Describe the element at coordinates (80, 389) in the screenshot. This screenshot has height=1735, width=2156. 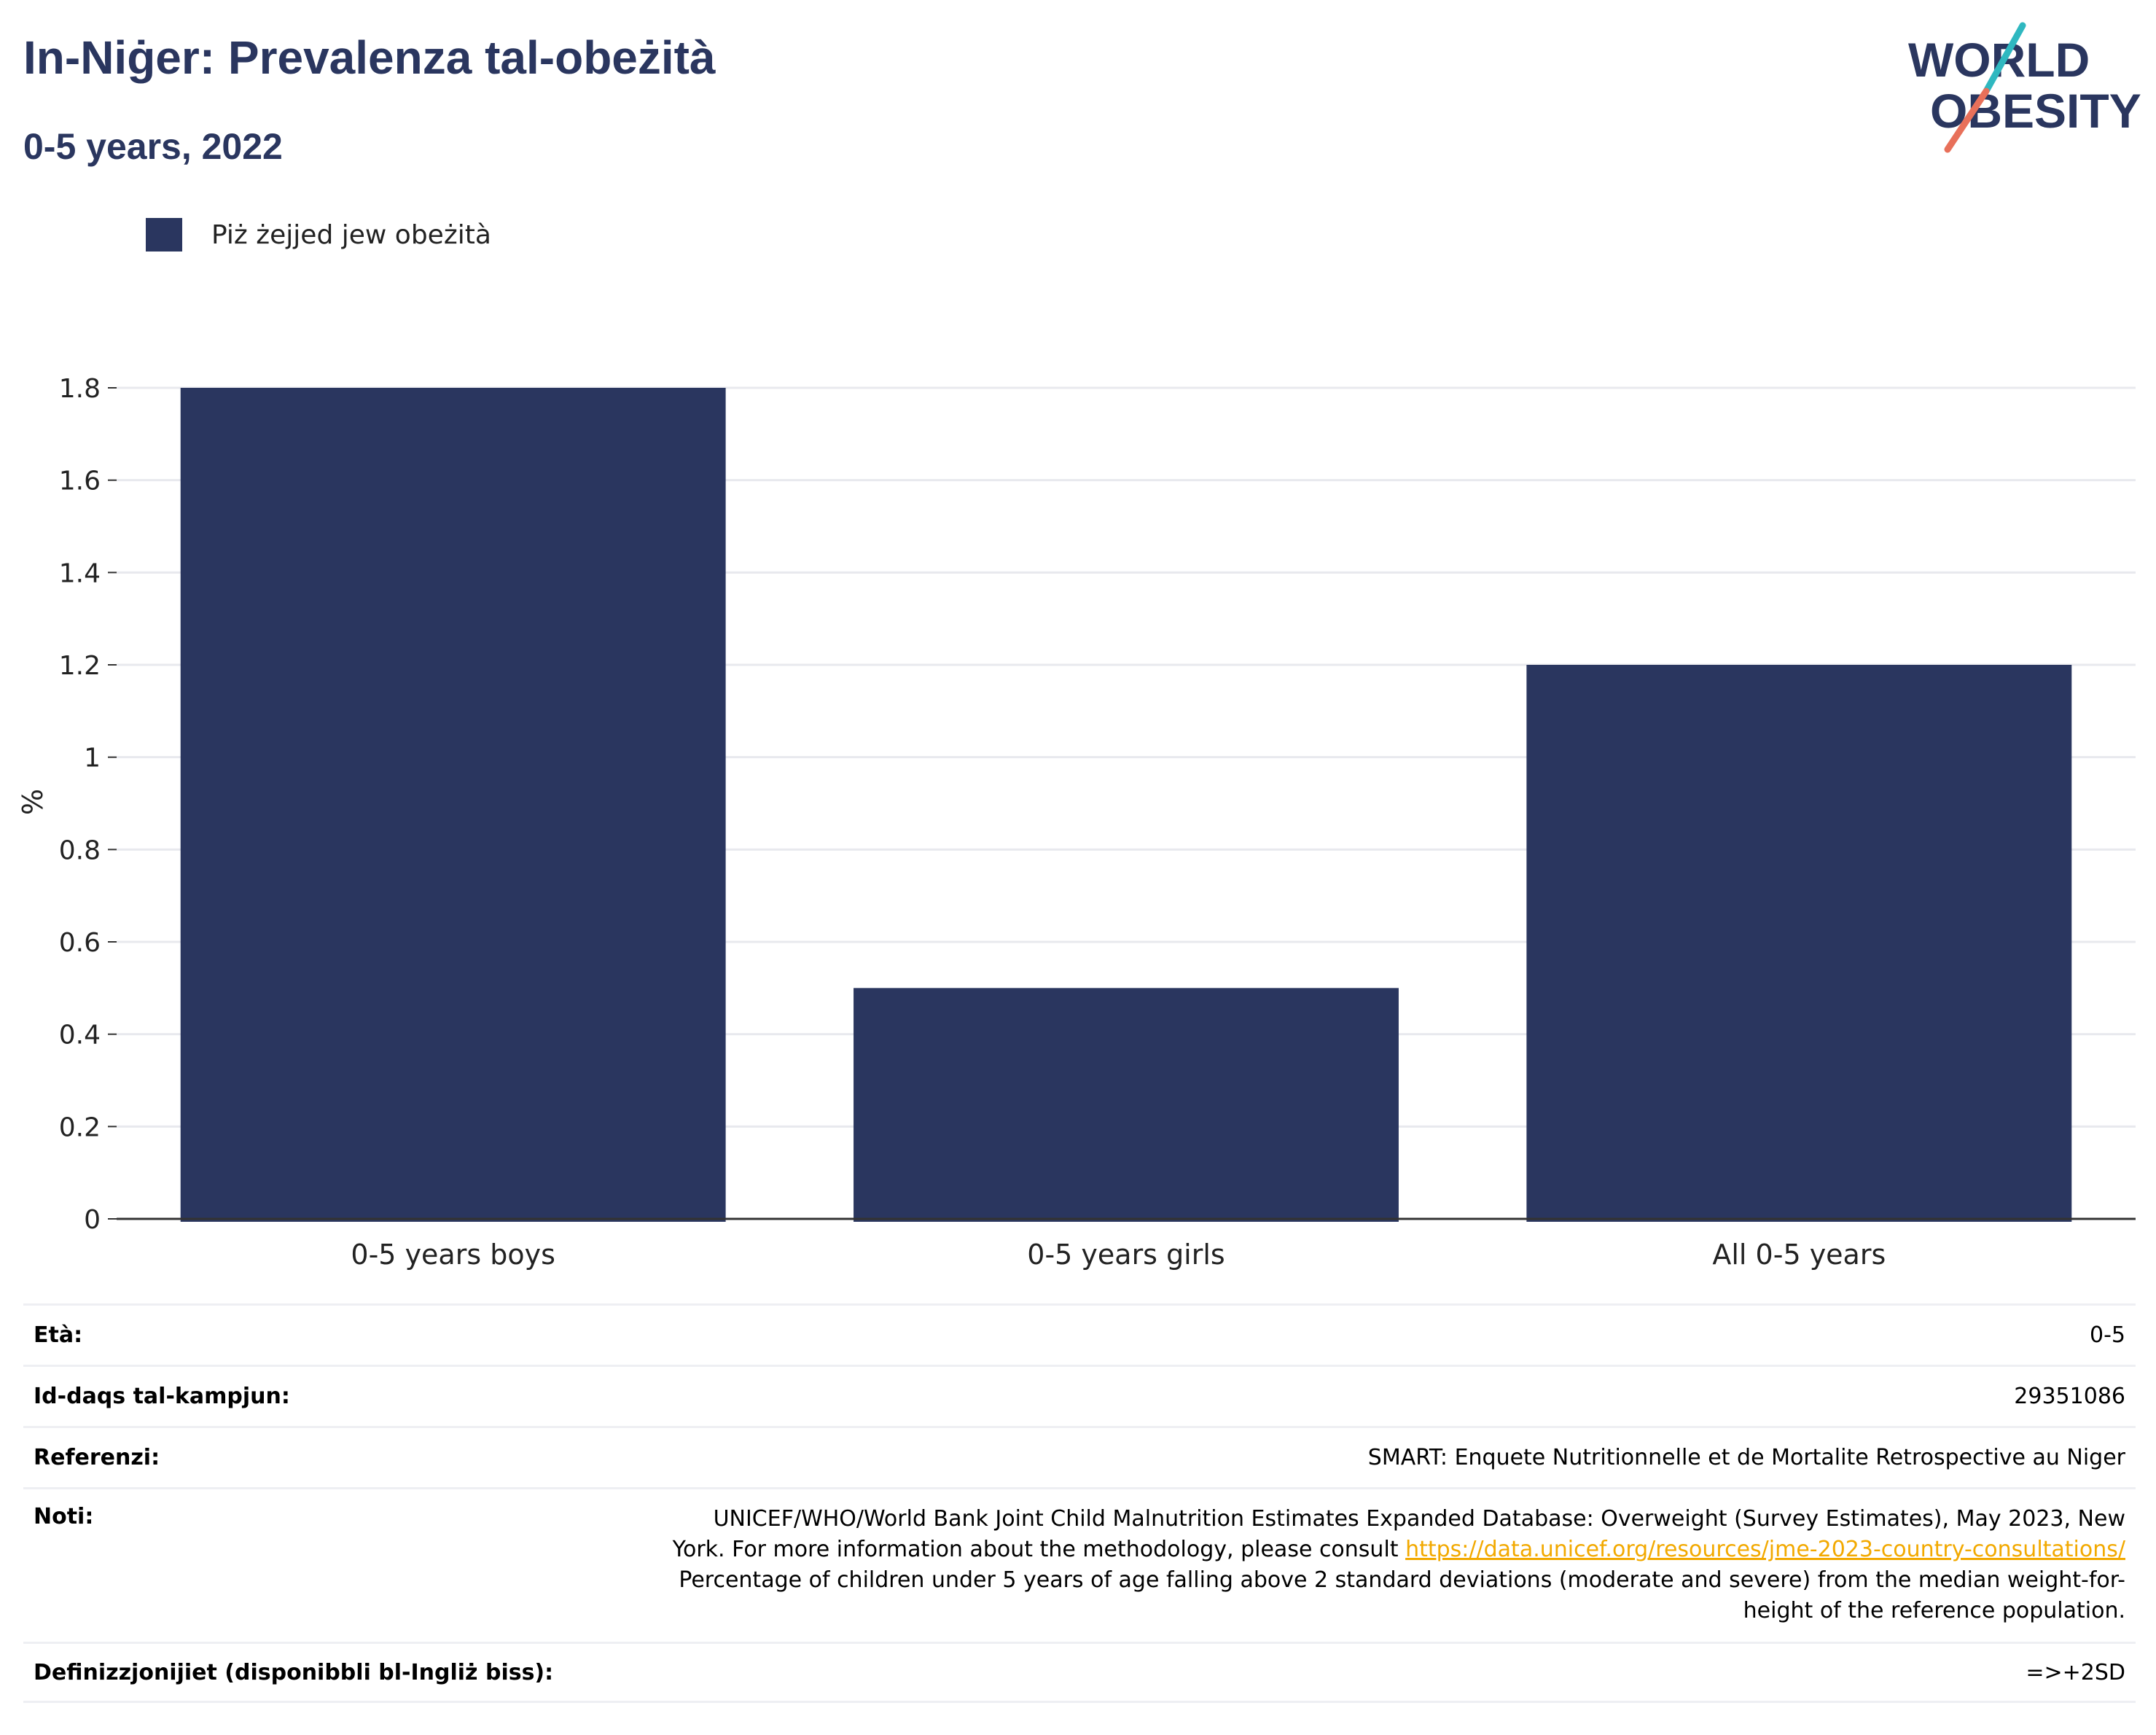
I see `y-tick-label: 1.8` at that location.